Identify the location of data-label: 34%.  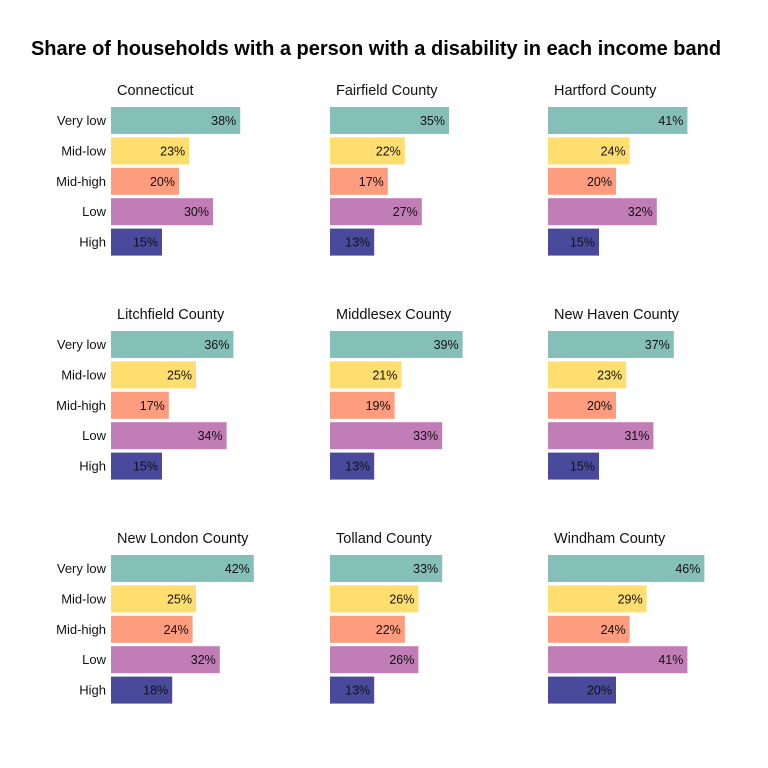
(210, 436).